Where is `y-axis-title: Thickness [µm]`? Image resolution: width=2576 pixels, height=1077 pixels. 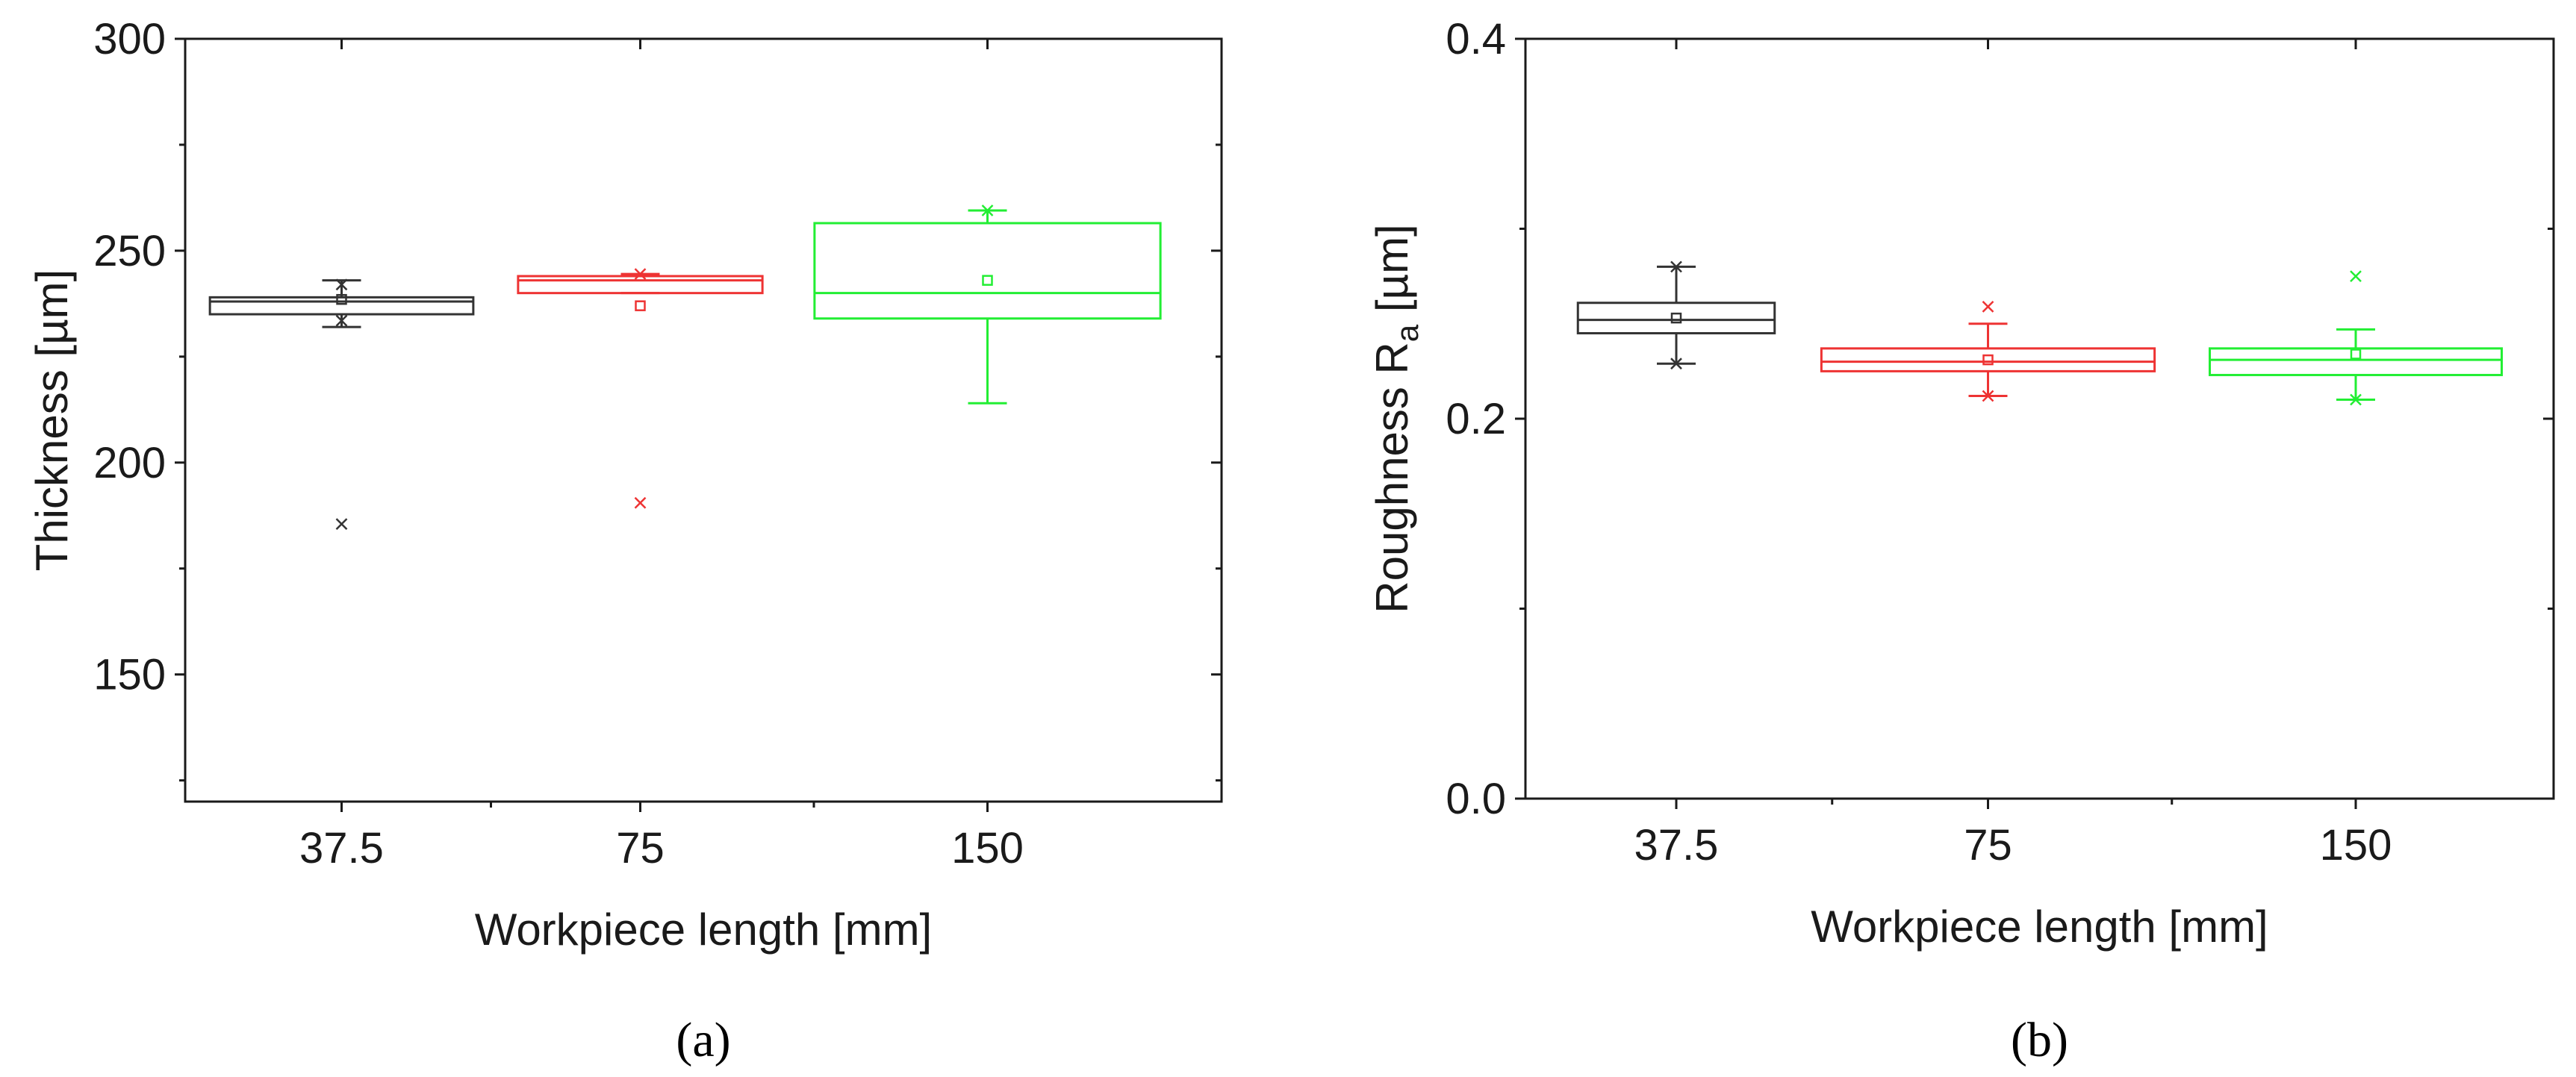 y-axis-title: Thickness [µm] is located at coordinates (52, 420).